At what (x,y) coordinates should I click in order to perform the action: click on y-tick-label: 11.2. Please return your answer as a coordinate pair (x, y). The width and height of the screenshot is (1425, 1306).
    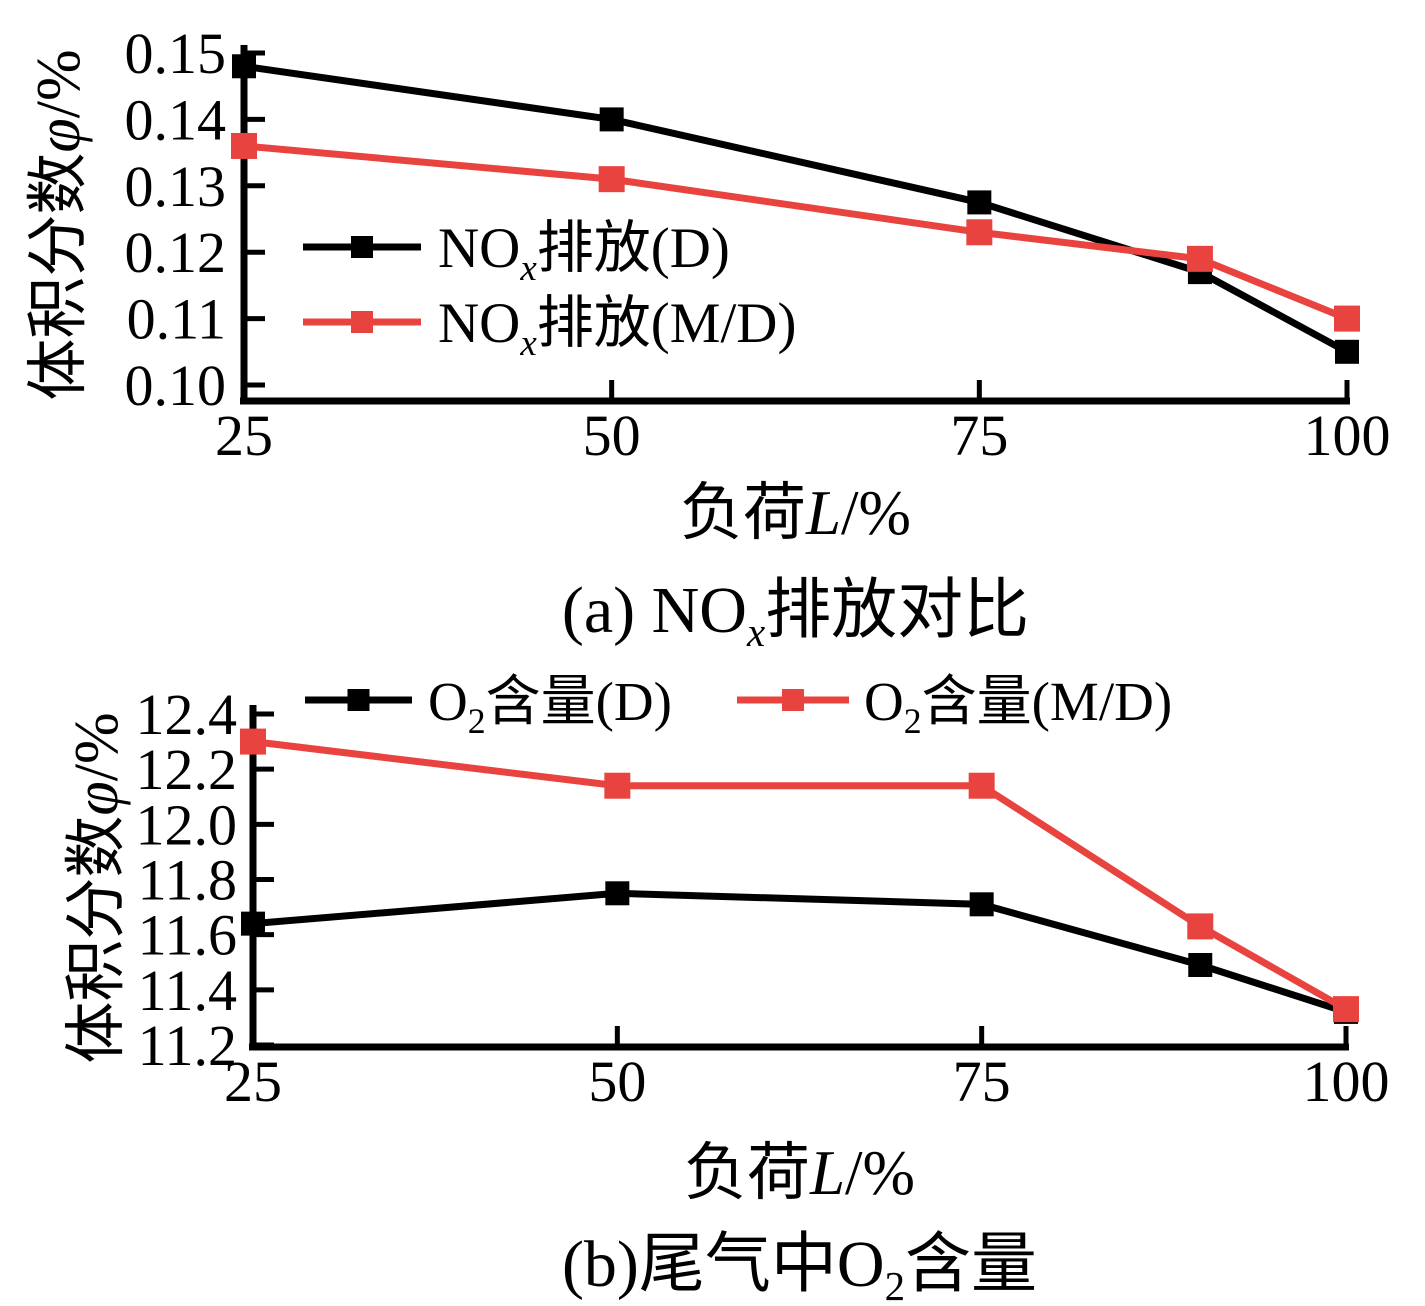
    Looking at the image, I should click on (187, 1045).